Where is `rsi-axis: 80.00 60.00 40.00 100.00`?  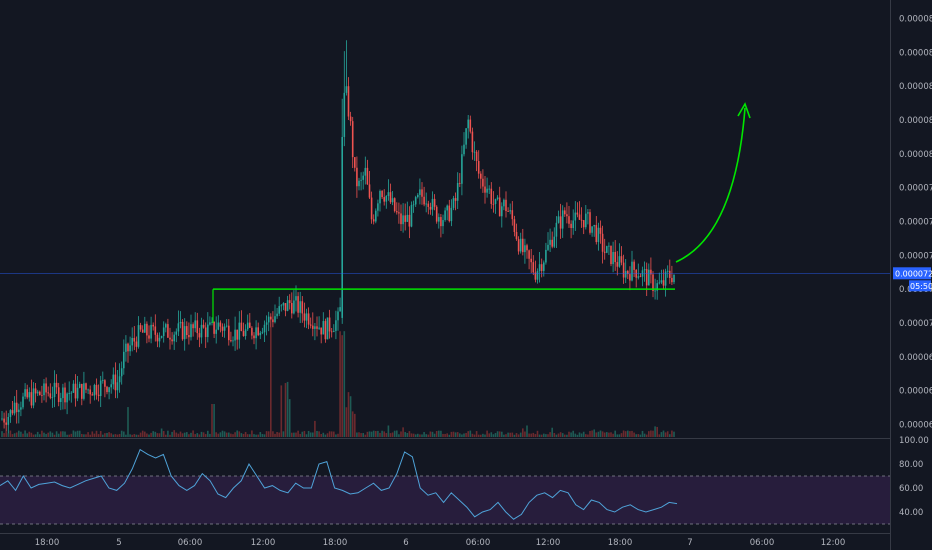 rsi-axis: 80.00 60.00 40.00 100.00 is located at coordinates (914, 477).